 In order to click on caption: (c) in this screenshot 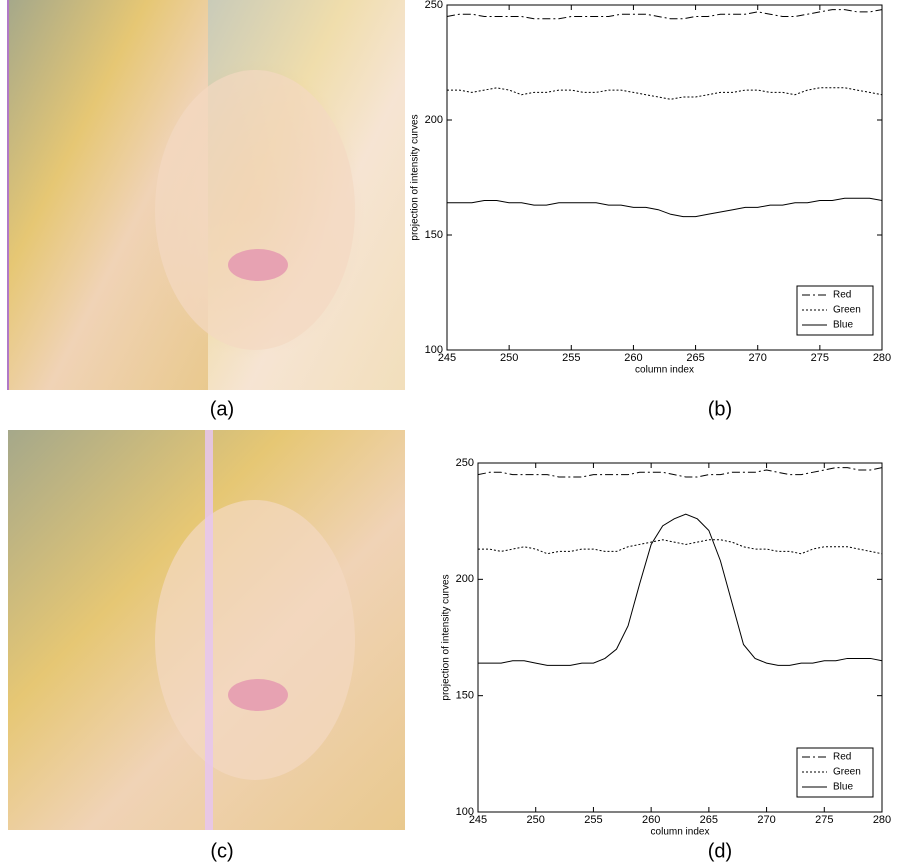, I will do `click(221, 851)`.